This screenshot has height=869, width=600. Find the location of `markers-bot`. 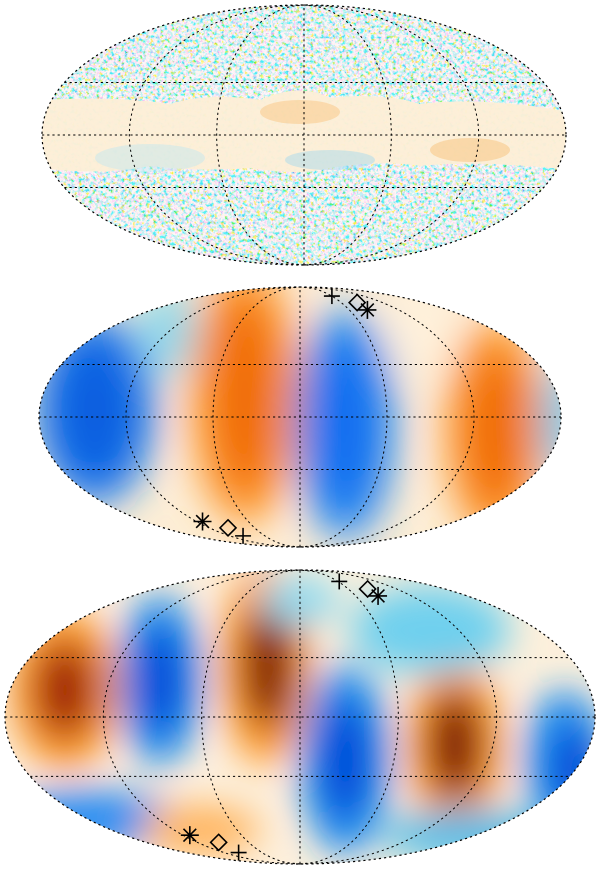

markers-bot is located at coordinates (284, 717).